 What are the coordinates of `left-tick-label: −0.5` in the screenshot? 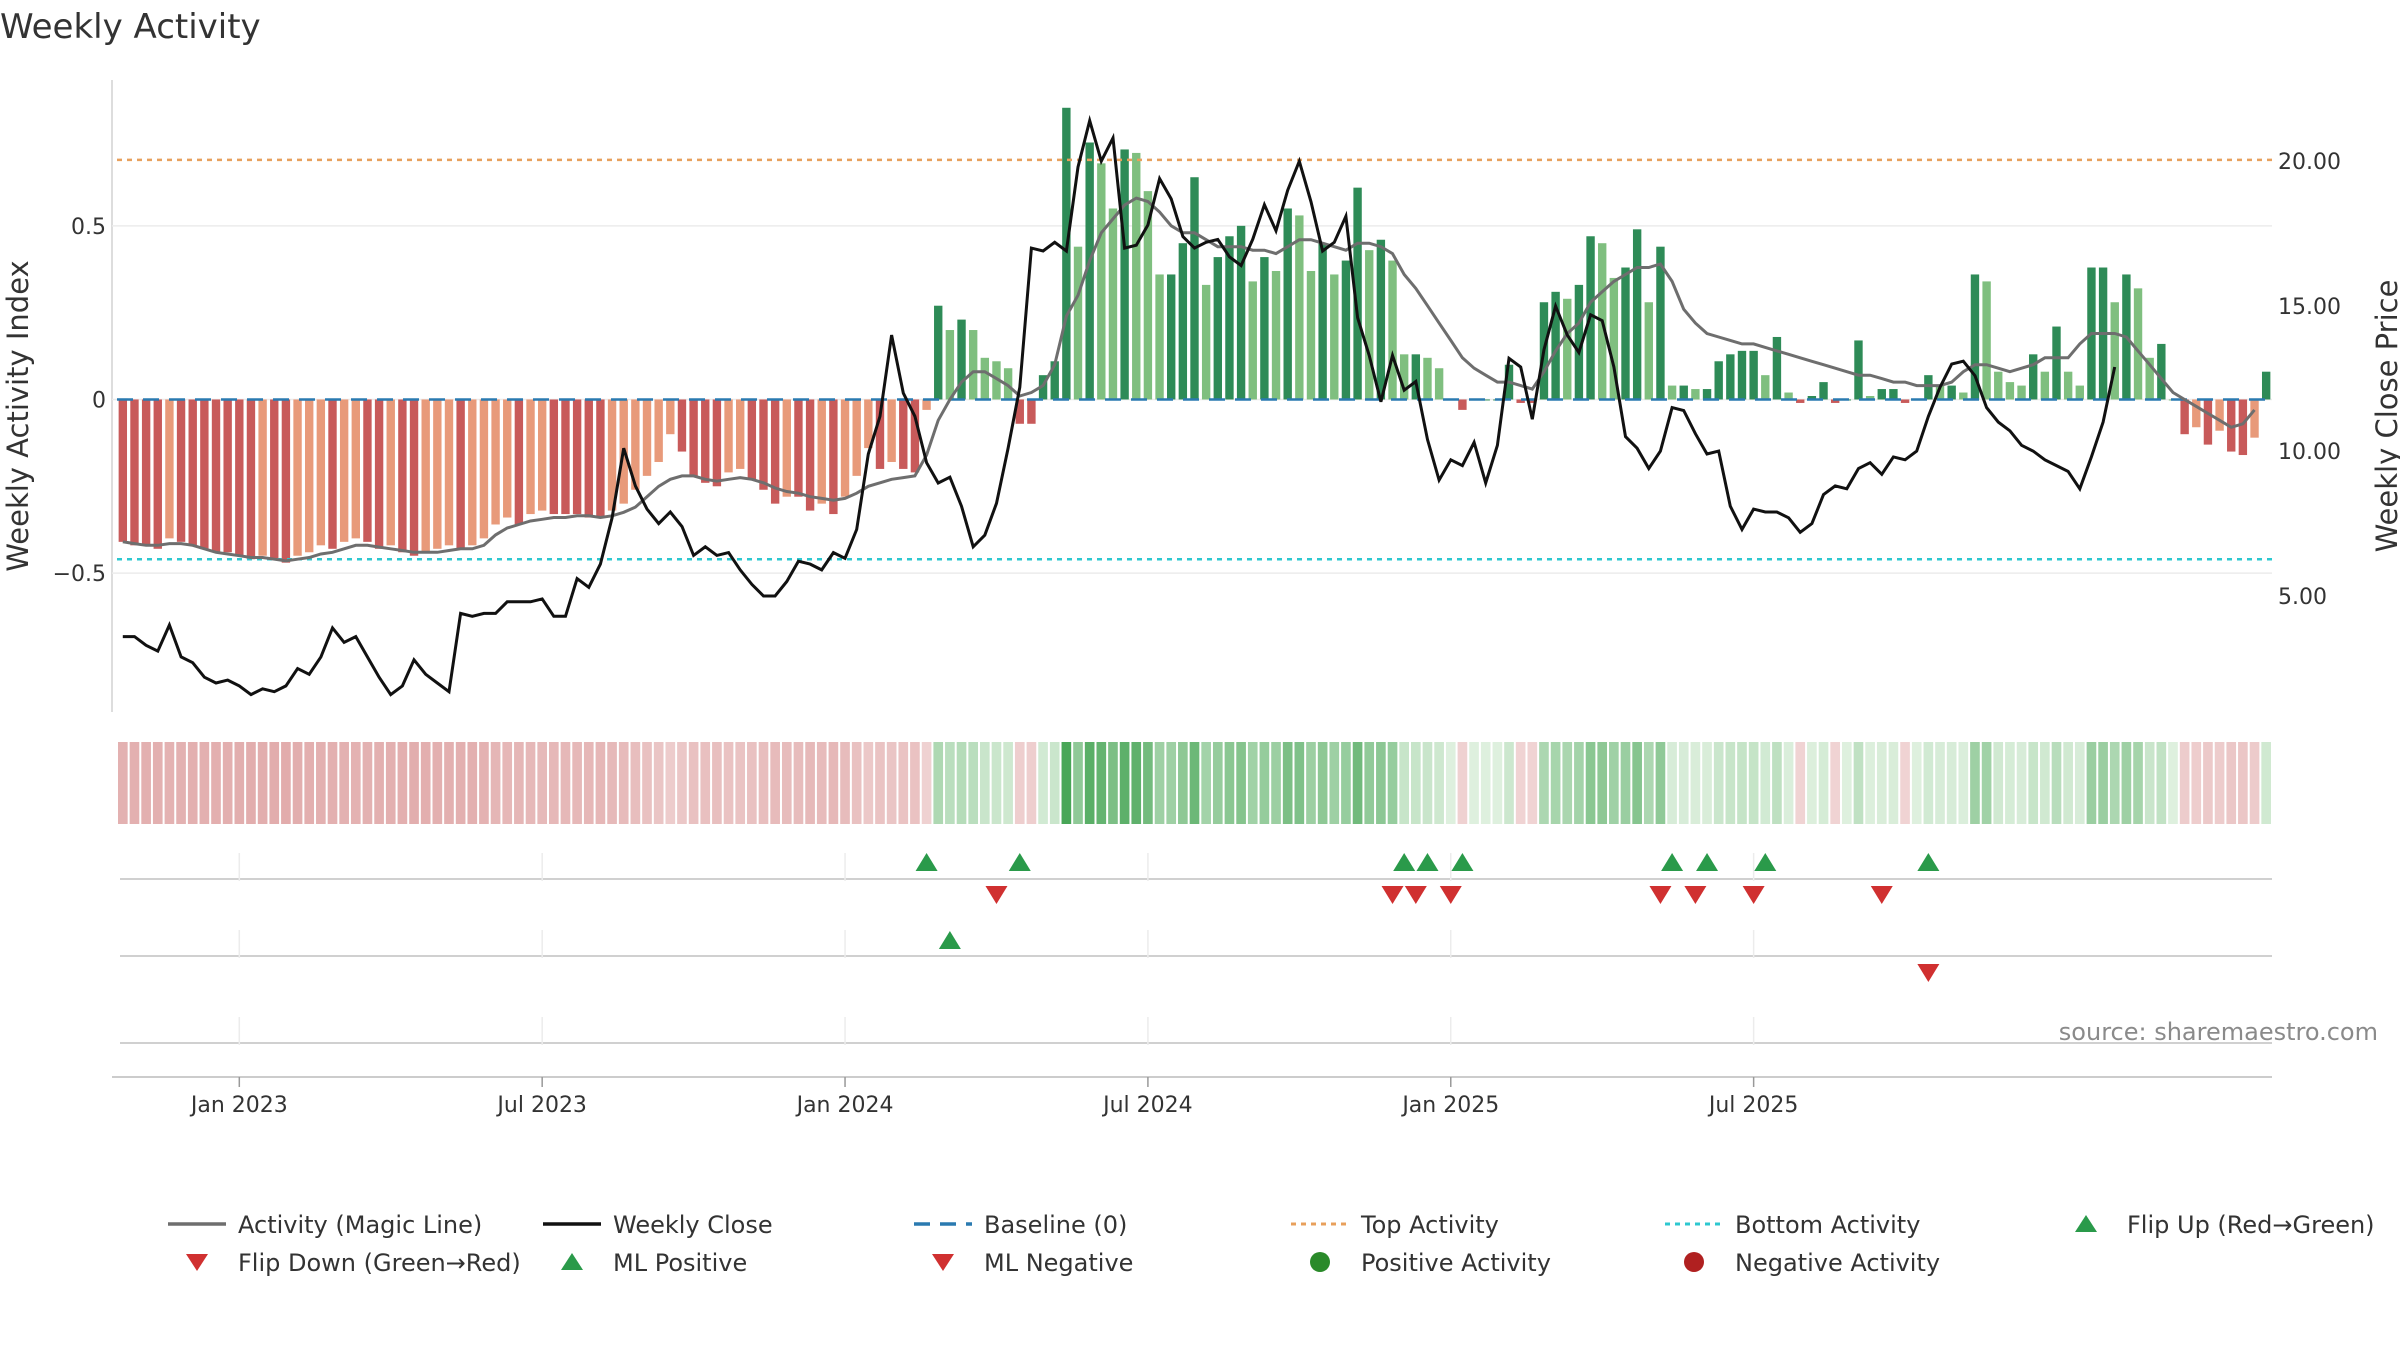 It's located at (79, 574).